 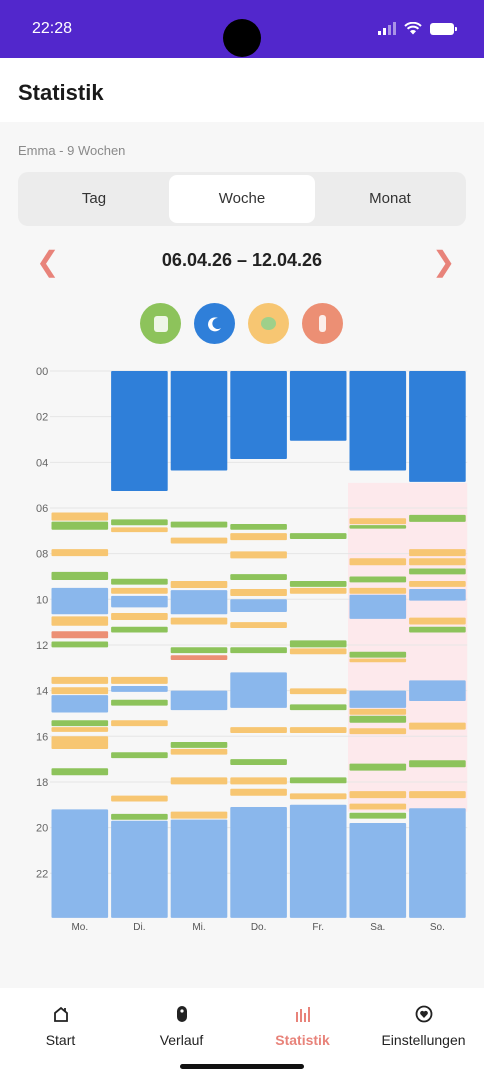 I want to click on nav-verlauf: Verlauf, so click(x=181, y=1026).